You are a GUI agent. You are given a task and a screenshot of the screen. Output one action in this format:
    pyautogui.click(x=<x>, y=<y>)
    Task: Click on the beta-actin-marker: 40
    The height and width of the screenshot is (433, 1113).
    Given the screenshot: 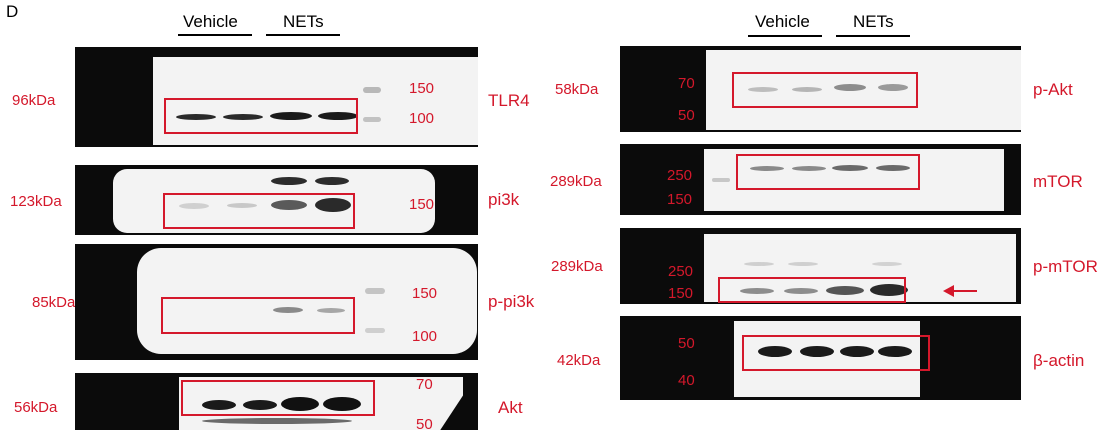 What is the action you would take?
    pyautogui.click(x=686, y=380)
    